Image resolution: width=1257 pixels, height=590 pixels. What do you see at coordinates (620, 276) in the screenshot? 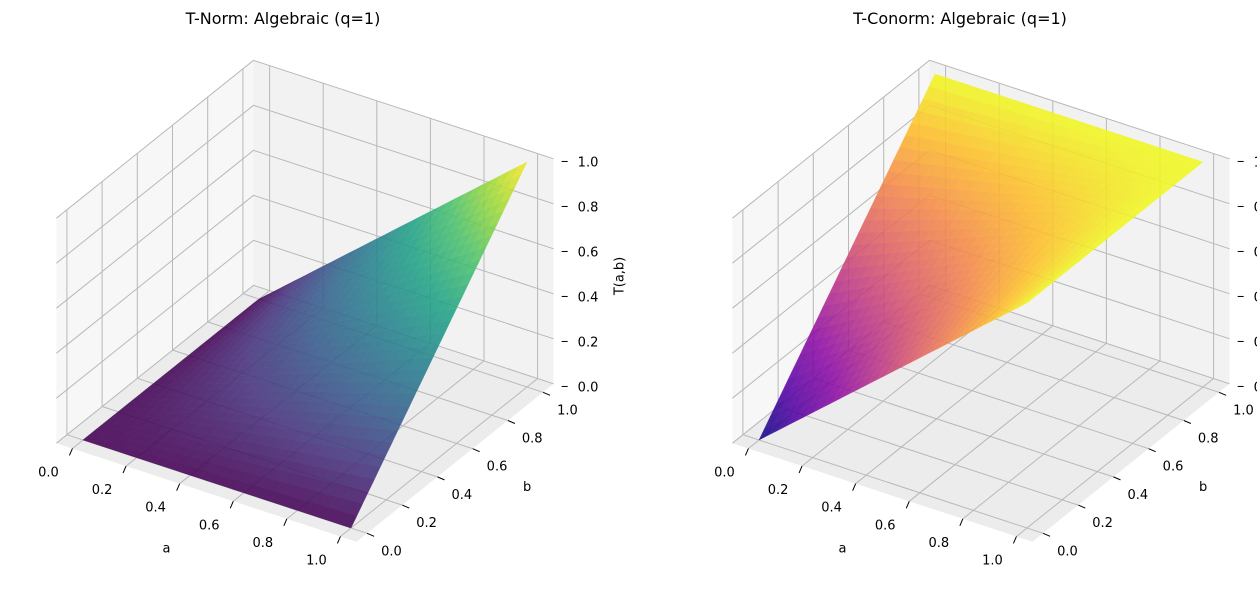
I see `z-axis-label: T(a,b)` at bounding box center [620, 276].